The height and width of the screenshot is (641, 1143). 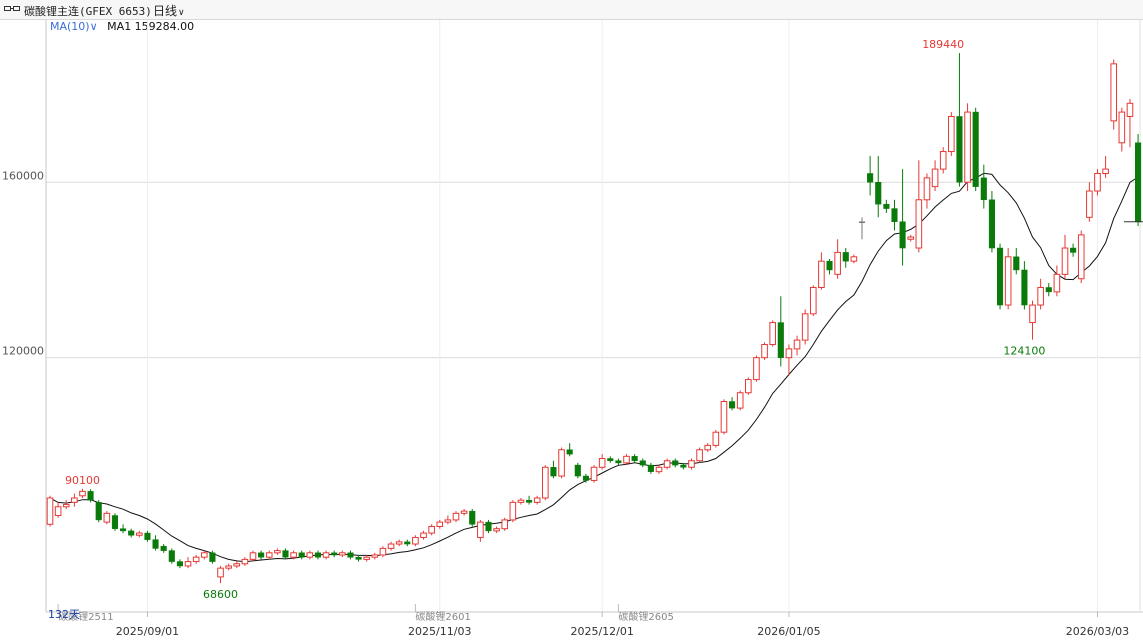 I want to click on period-select: 日线∨, so click(x=169, y=10).